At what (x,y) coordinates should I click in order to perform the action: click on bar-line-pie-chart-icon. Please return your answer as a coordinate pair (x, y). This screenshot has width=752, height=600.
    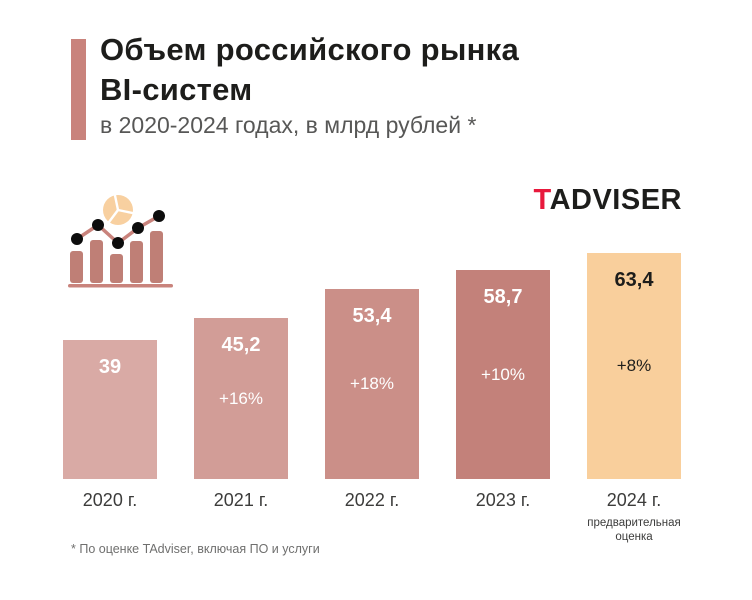
    Looking at the image, I should click on (122, 237).